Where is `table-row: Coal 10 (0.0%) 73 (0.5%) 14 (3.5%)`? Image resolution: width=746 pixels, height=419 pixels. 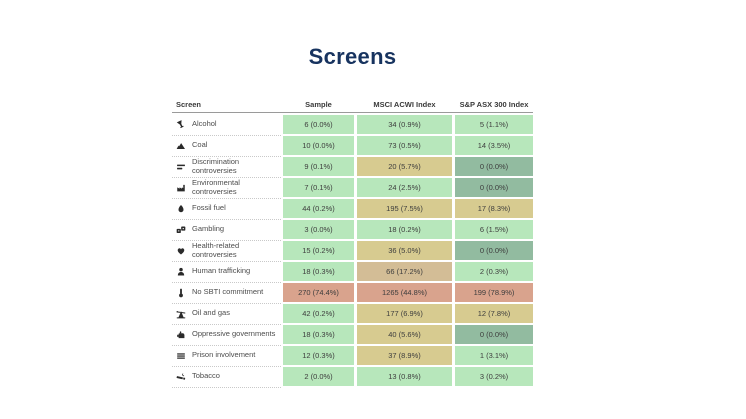
table-row: Coal 10 (0.0%) 73 (0.5%) 14 (3.5%) is located at coordinates (352, 146).